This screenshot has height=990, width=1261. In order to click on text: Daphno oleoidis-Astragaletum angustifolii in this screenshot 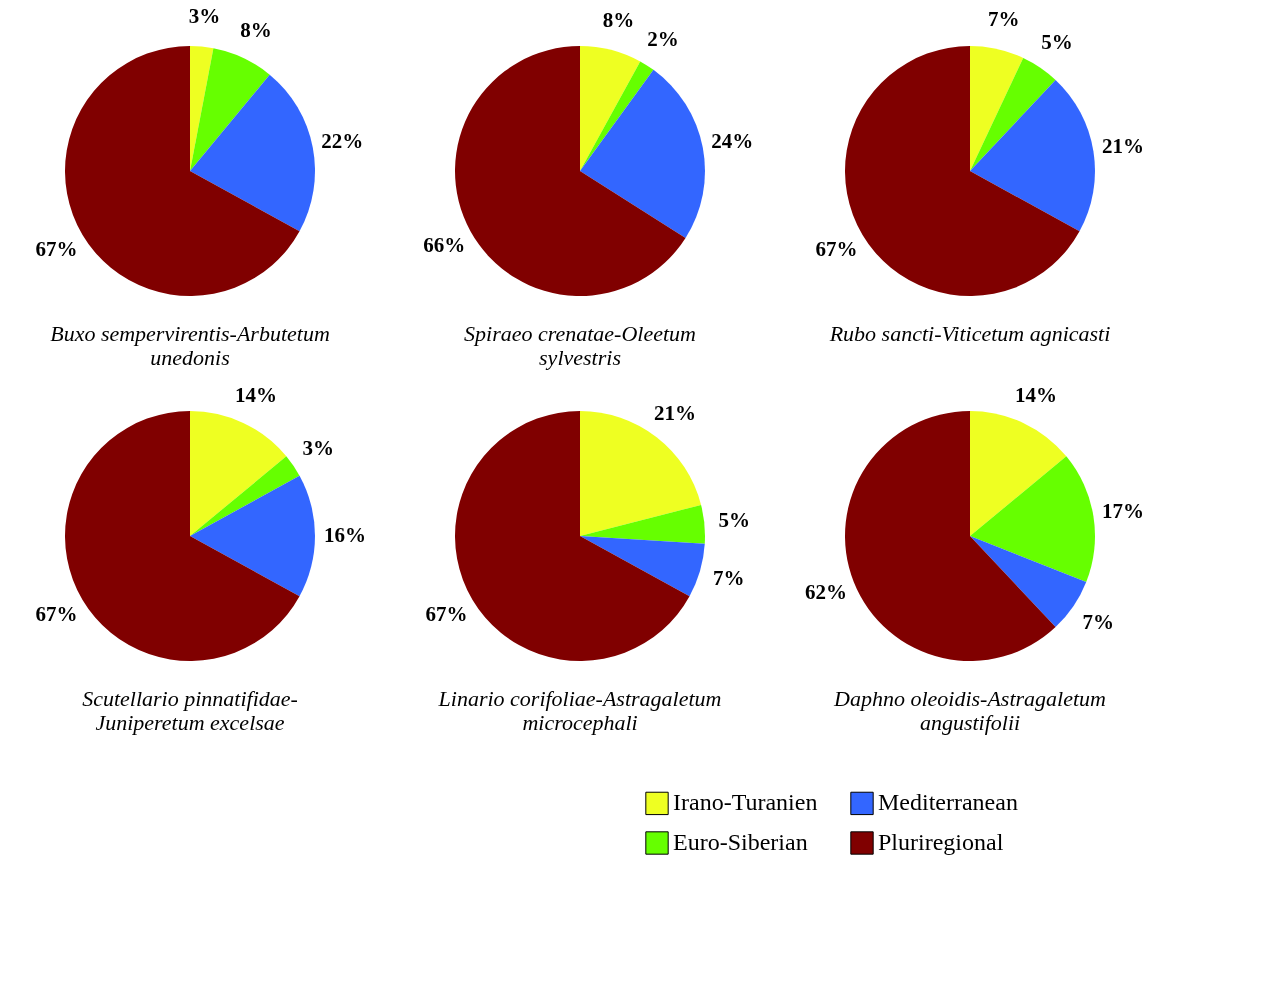, I will do `click(969, 710)`.